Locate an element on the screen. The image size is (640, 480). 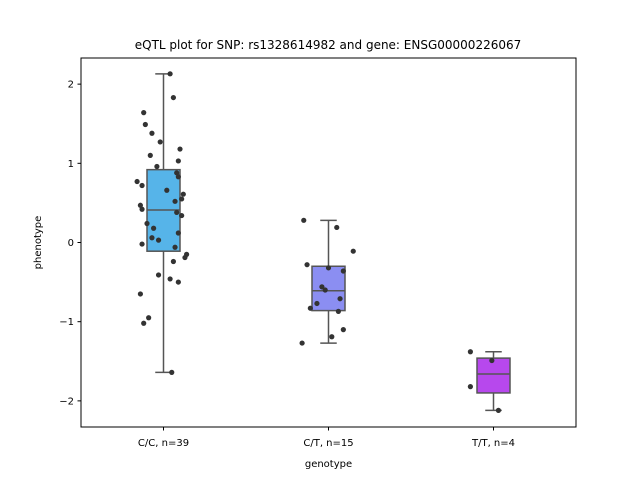
x-tick-label: T/T, n=4 is located at coordinates (493, 443).